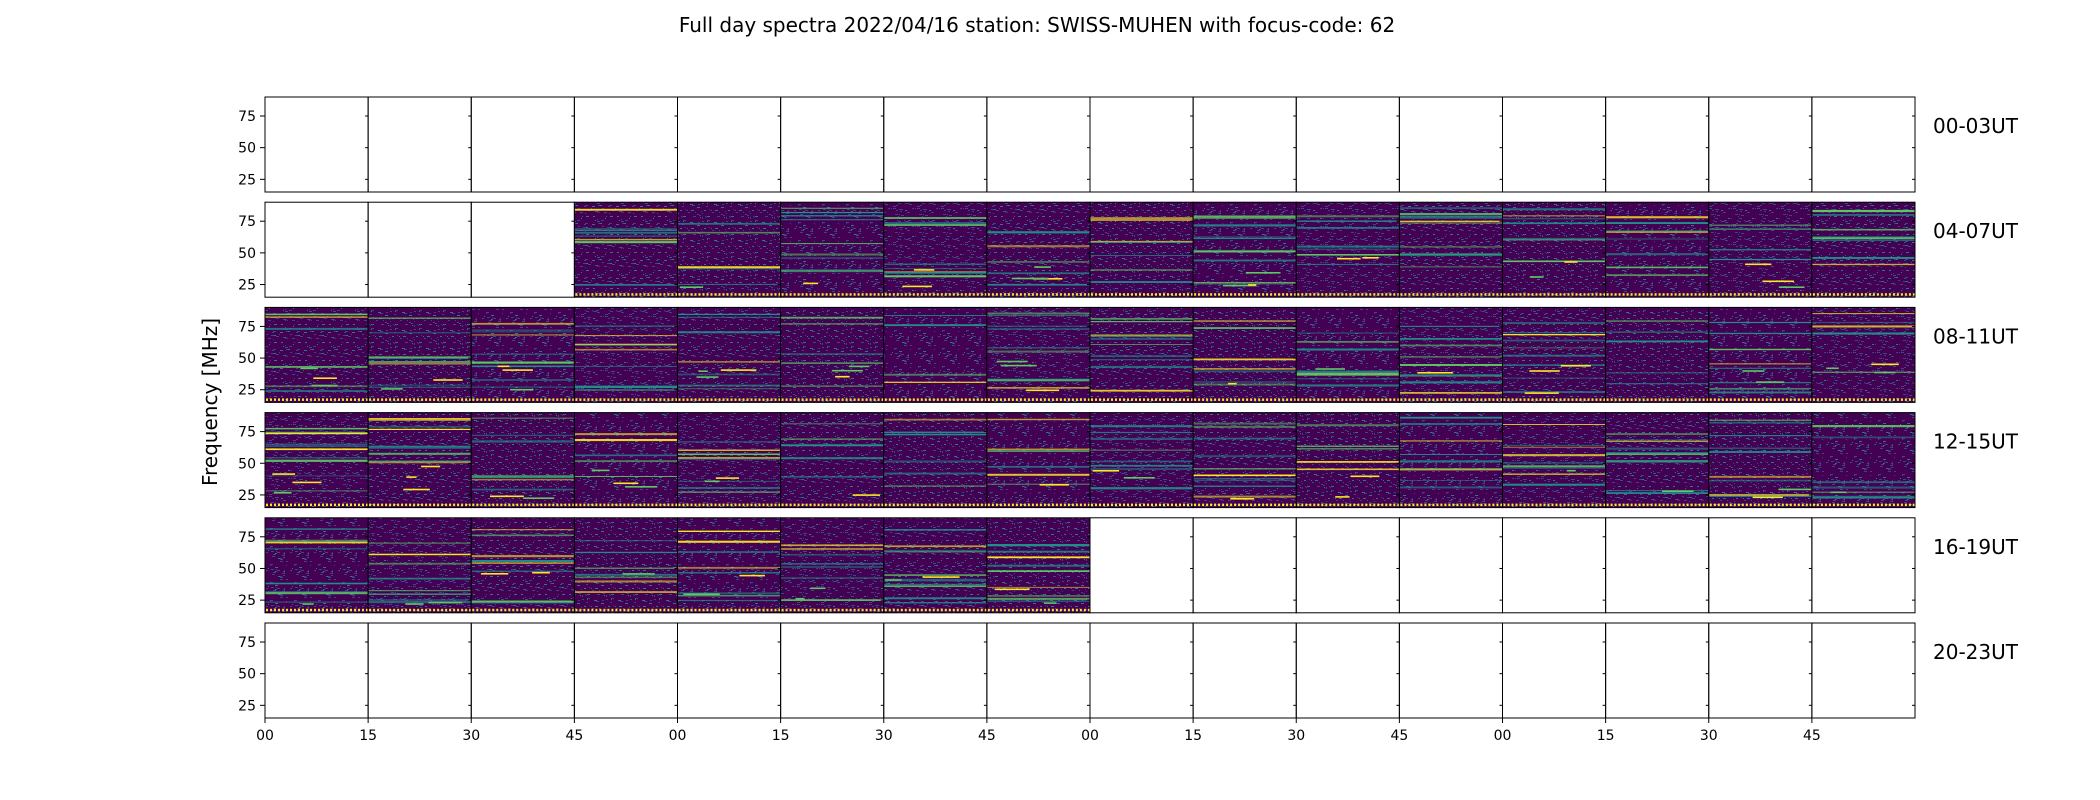 The height and width of the screenshot is (800, 2100). I want to click on row-label: 00-03UT, so click(1976, 126).